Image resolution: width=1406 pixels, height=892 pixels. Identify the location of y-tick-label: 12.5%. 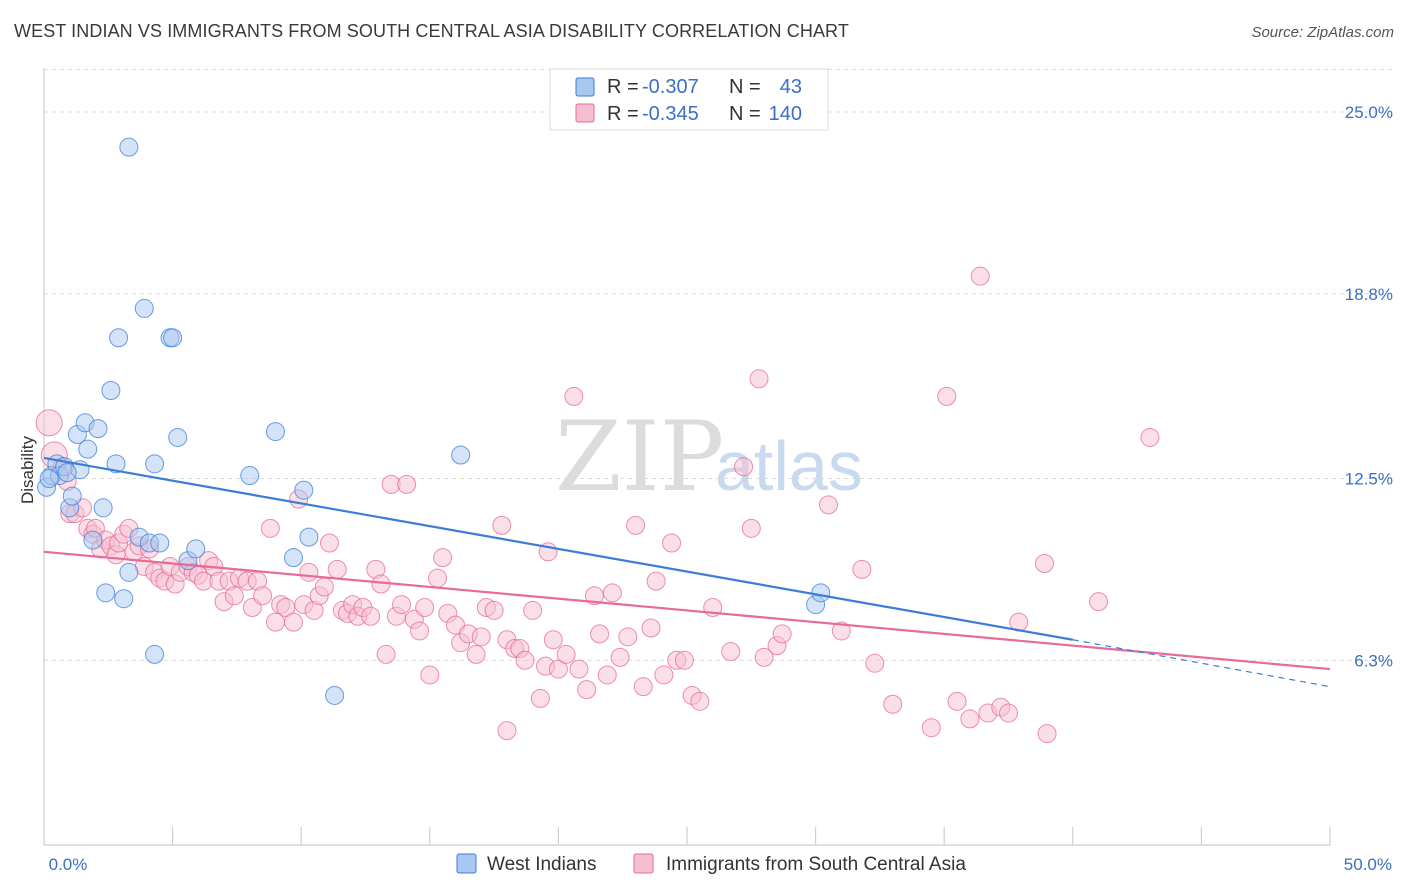
(1369, 478).